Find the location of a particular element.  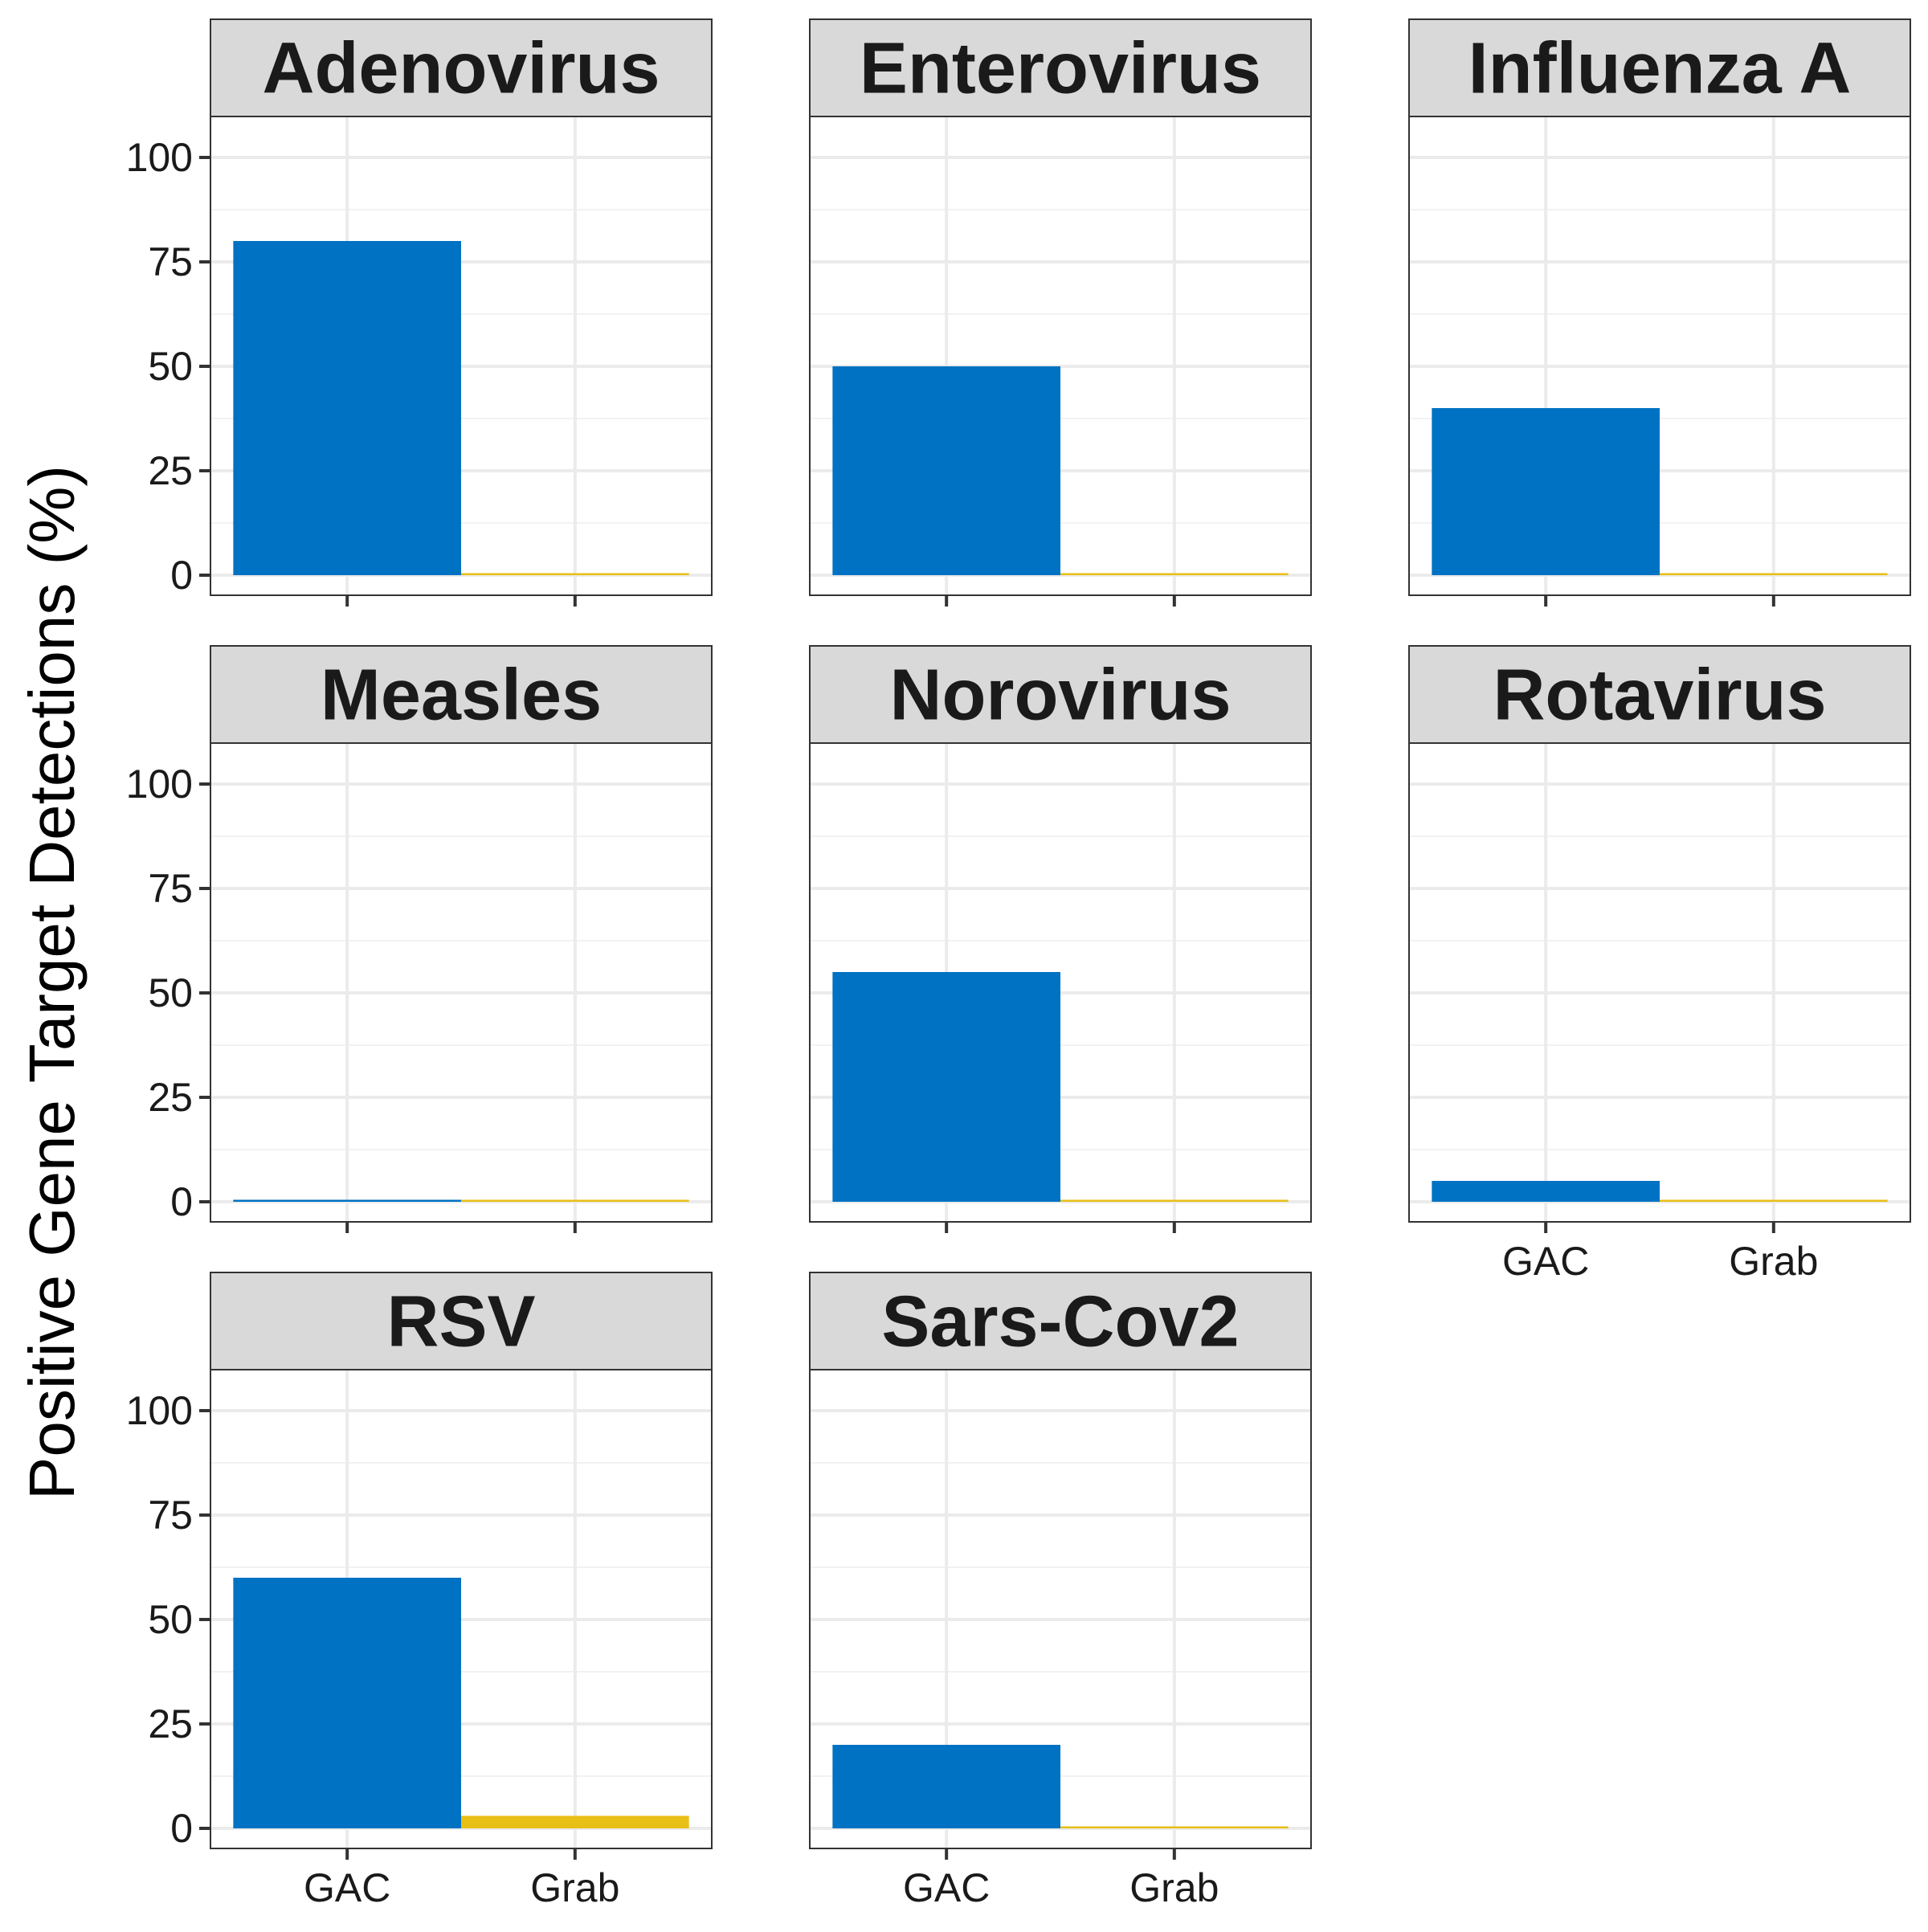

facet-title: Rotavirus is located at coordinates (1660, 696).